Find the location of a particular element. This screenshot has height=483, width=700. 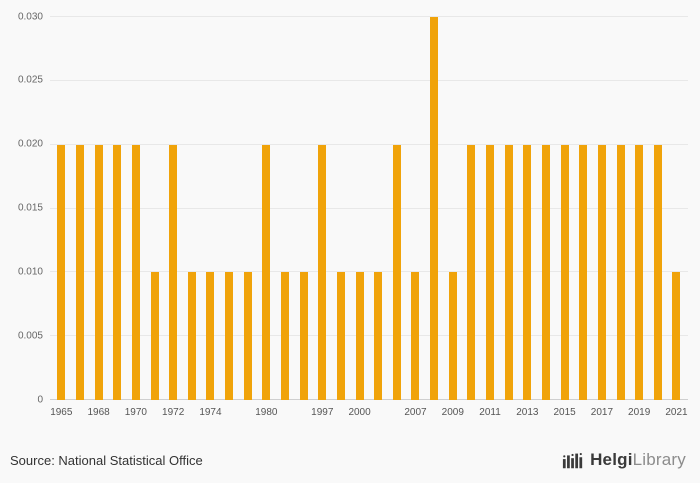

x-axis-label-2000: 2000 is located at coordinates (359, 412).